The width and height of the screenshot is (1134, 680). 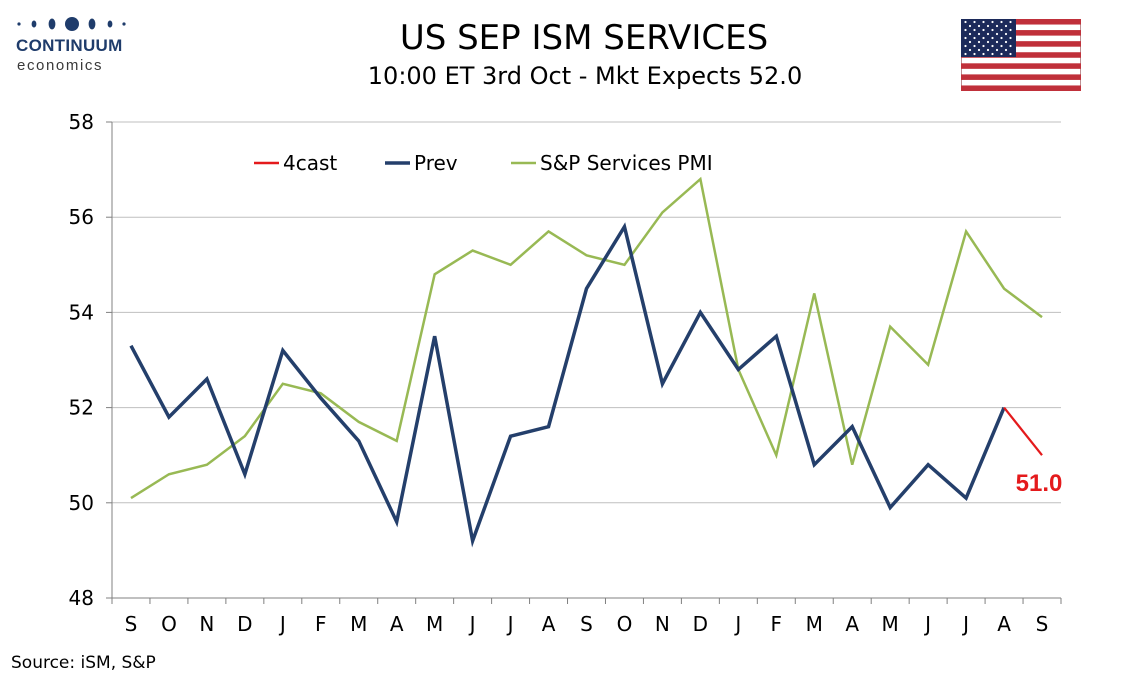 I want to click on y-tick-label: 50, so click(x=81, y=503).